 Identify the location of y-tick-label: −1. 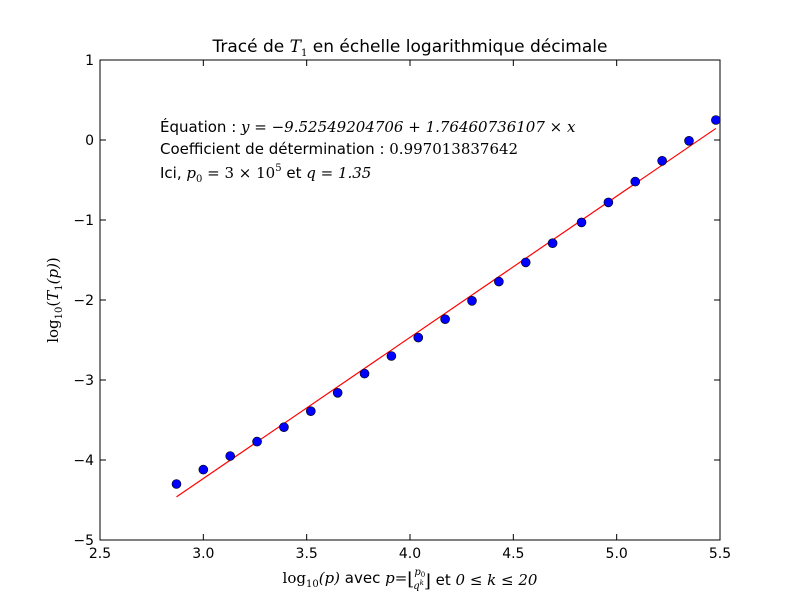
(83, 221).